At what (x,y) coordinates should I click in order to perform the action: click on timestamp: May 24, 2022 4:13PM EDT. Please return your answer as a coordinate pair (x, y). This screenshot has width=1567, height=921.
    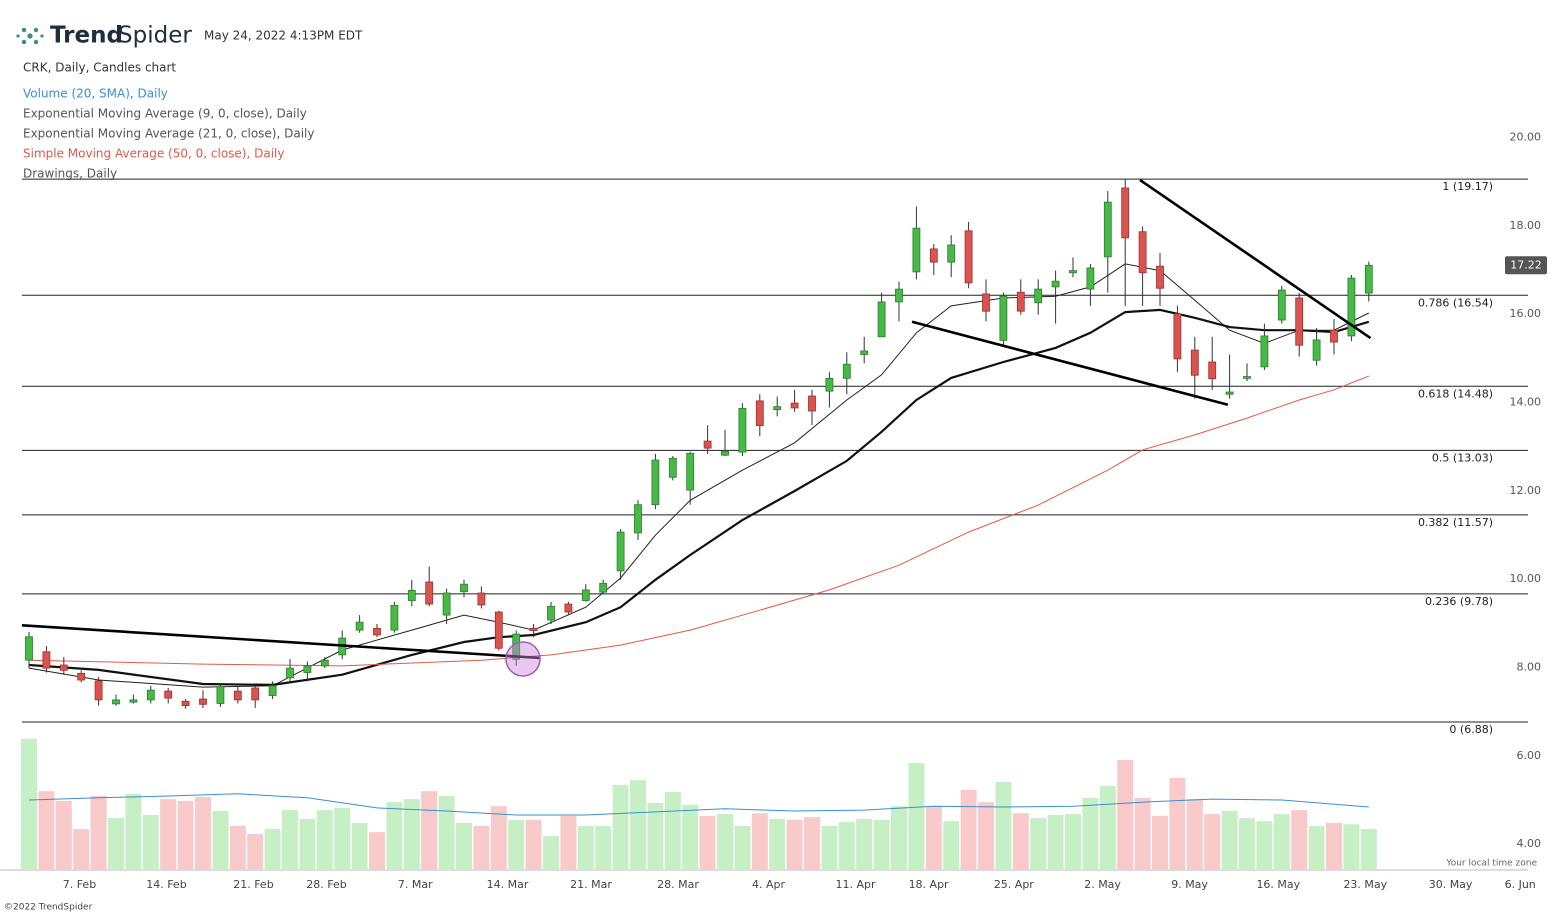
    Looking at the image, I should click on (283, 36).